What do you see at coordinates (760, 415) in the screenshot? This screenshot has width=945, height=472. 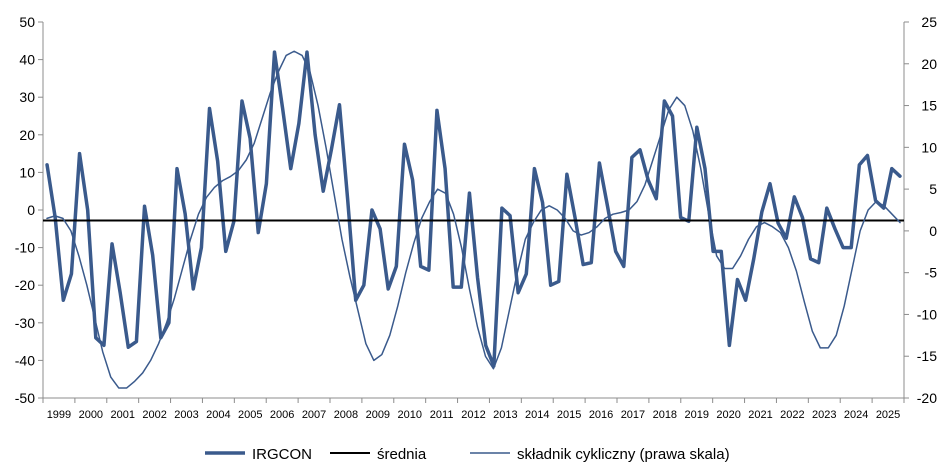 I see `x-tick-label: 2021` at bounding box center [760, 415].